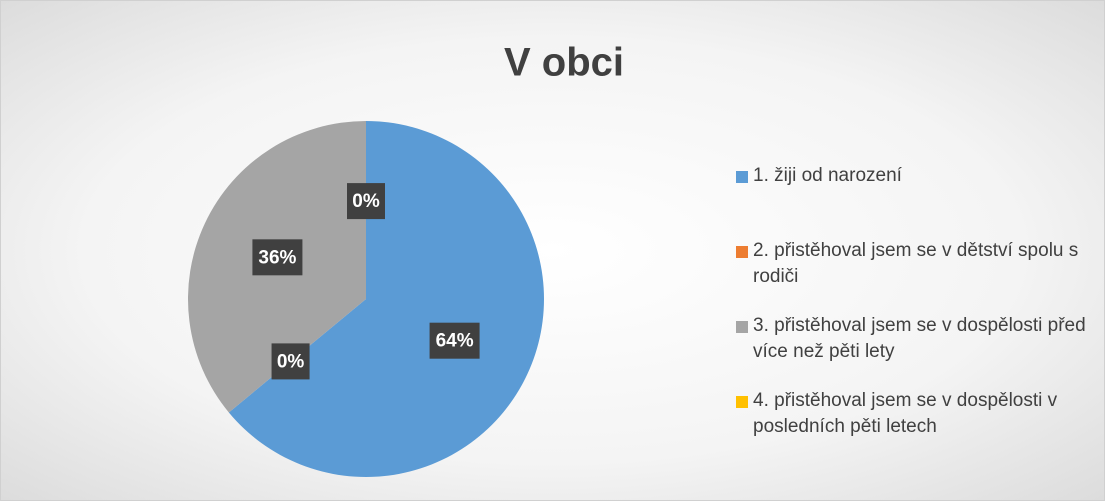 Image resolution: width=1105 pixels, height=501 pixels. I want to click on chart-title: V obci, so click(564, 63).